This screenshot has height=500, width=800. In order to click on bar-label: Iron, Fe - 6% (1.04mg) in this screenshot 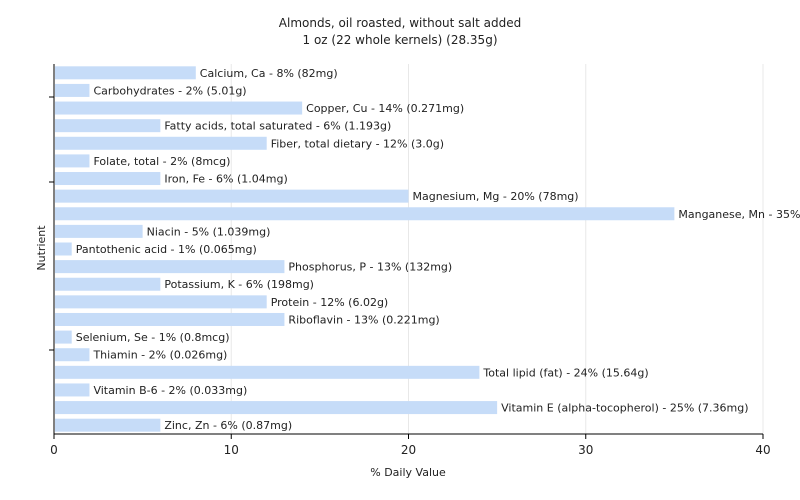, I will do `click(225, 179)`.